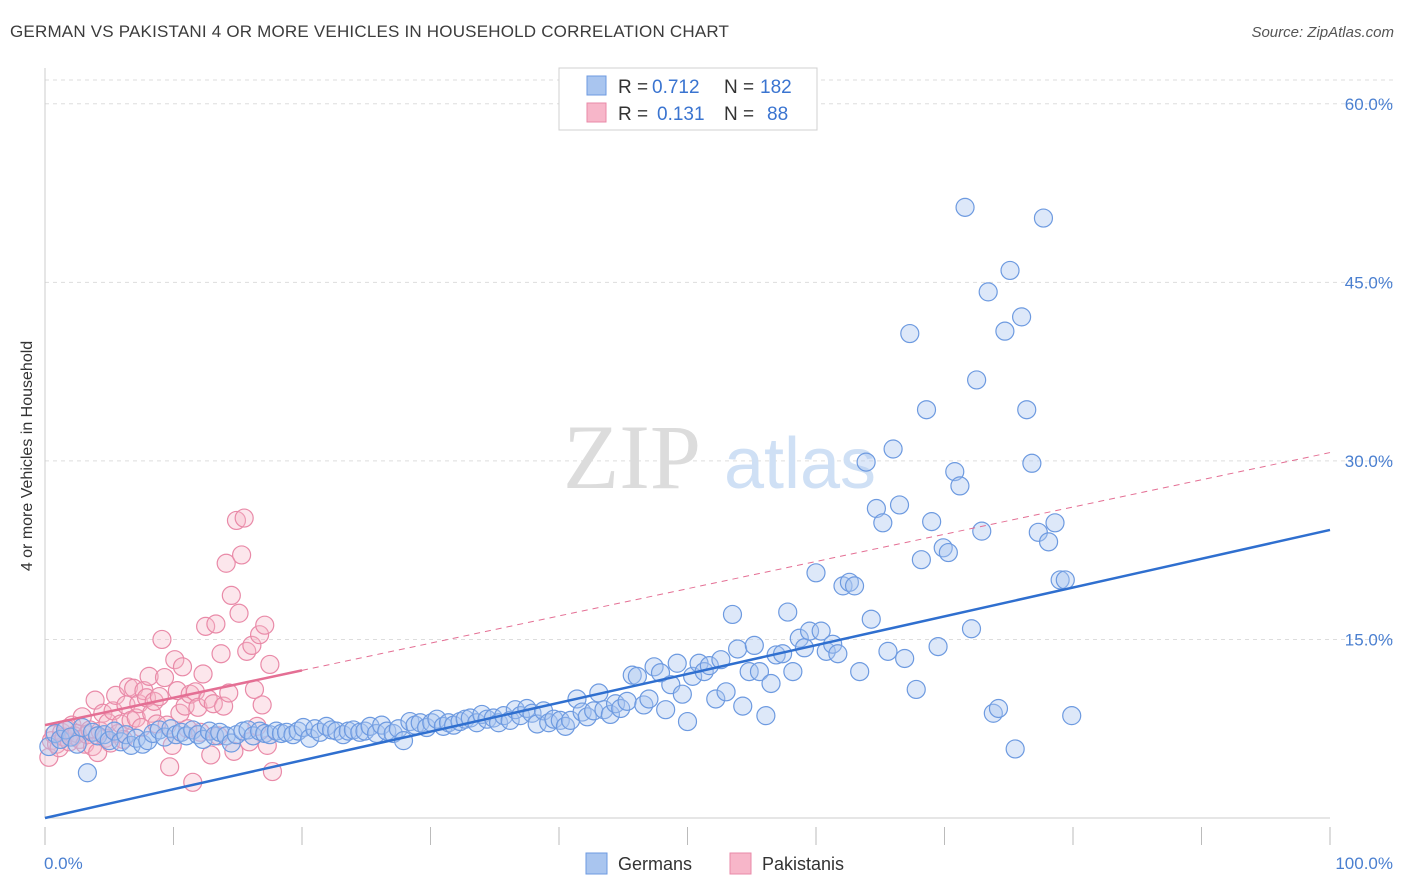  Describe the element at coordinates (596, 863) in the screenshot. I see `bottom-legend-swatch-germans` at that location.